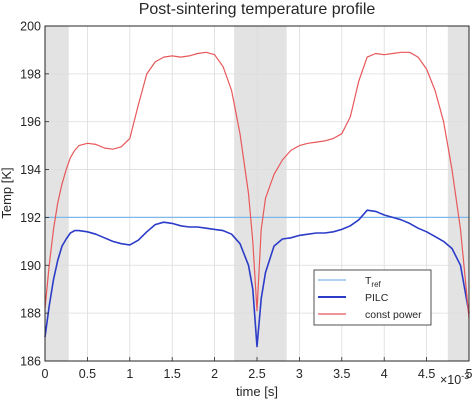 The image size is (474, 402). I want to click on x-tick-label-1: 0.5, so click(87, 374).